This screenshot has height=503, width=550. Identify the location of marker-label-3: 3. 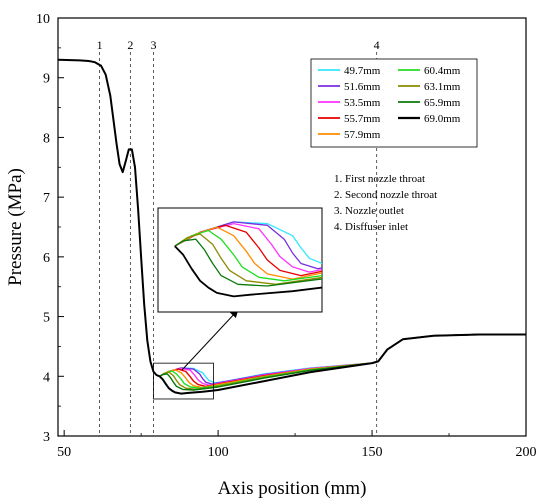
(153, 45).